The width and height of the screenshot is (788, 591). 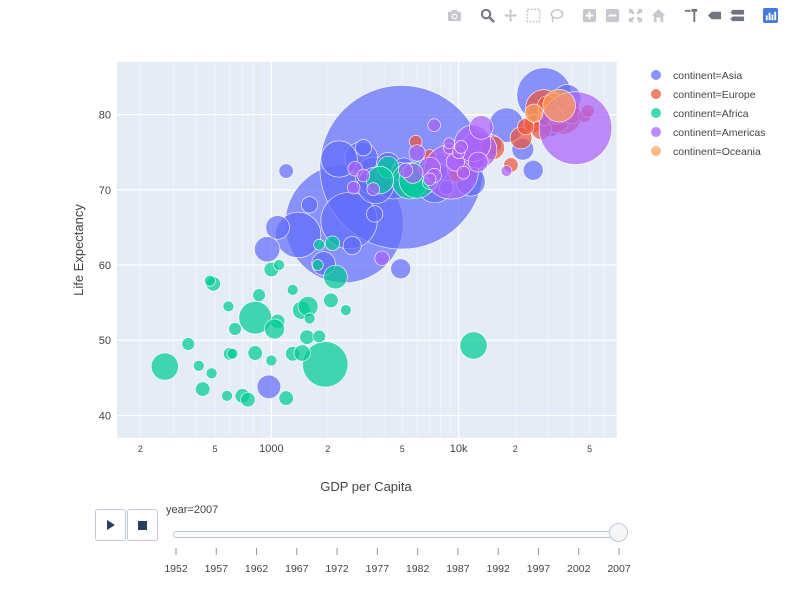 I want to click on box-select-icon, so click(x=533, y=15).